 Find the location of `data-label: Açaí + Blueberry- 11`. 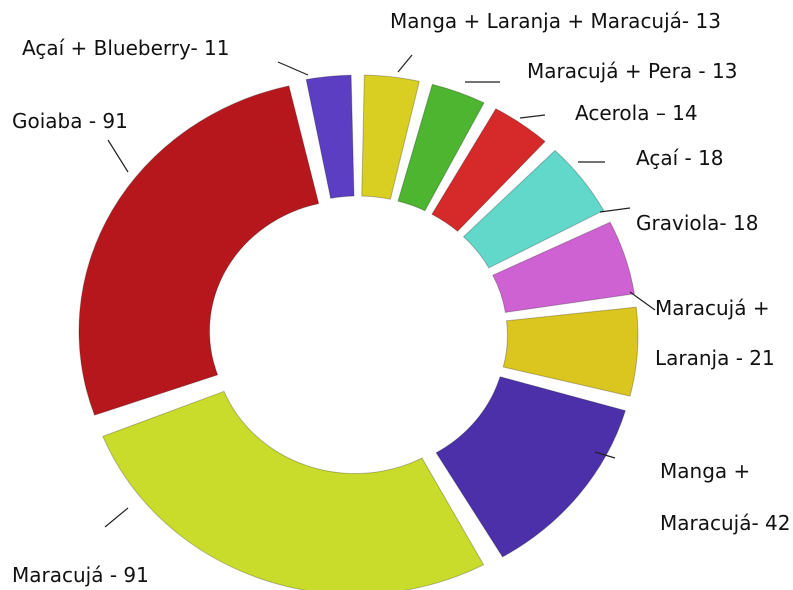

data-label: Açaí + Blueberry- 11 is located at coordinates (125, 48).